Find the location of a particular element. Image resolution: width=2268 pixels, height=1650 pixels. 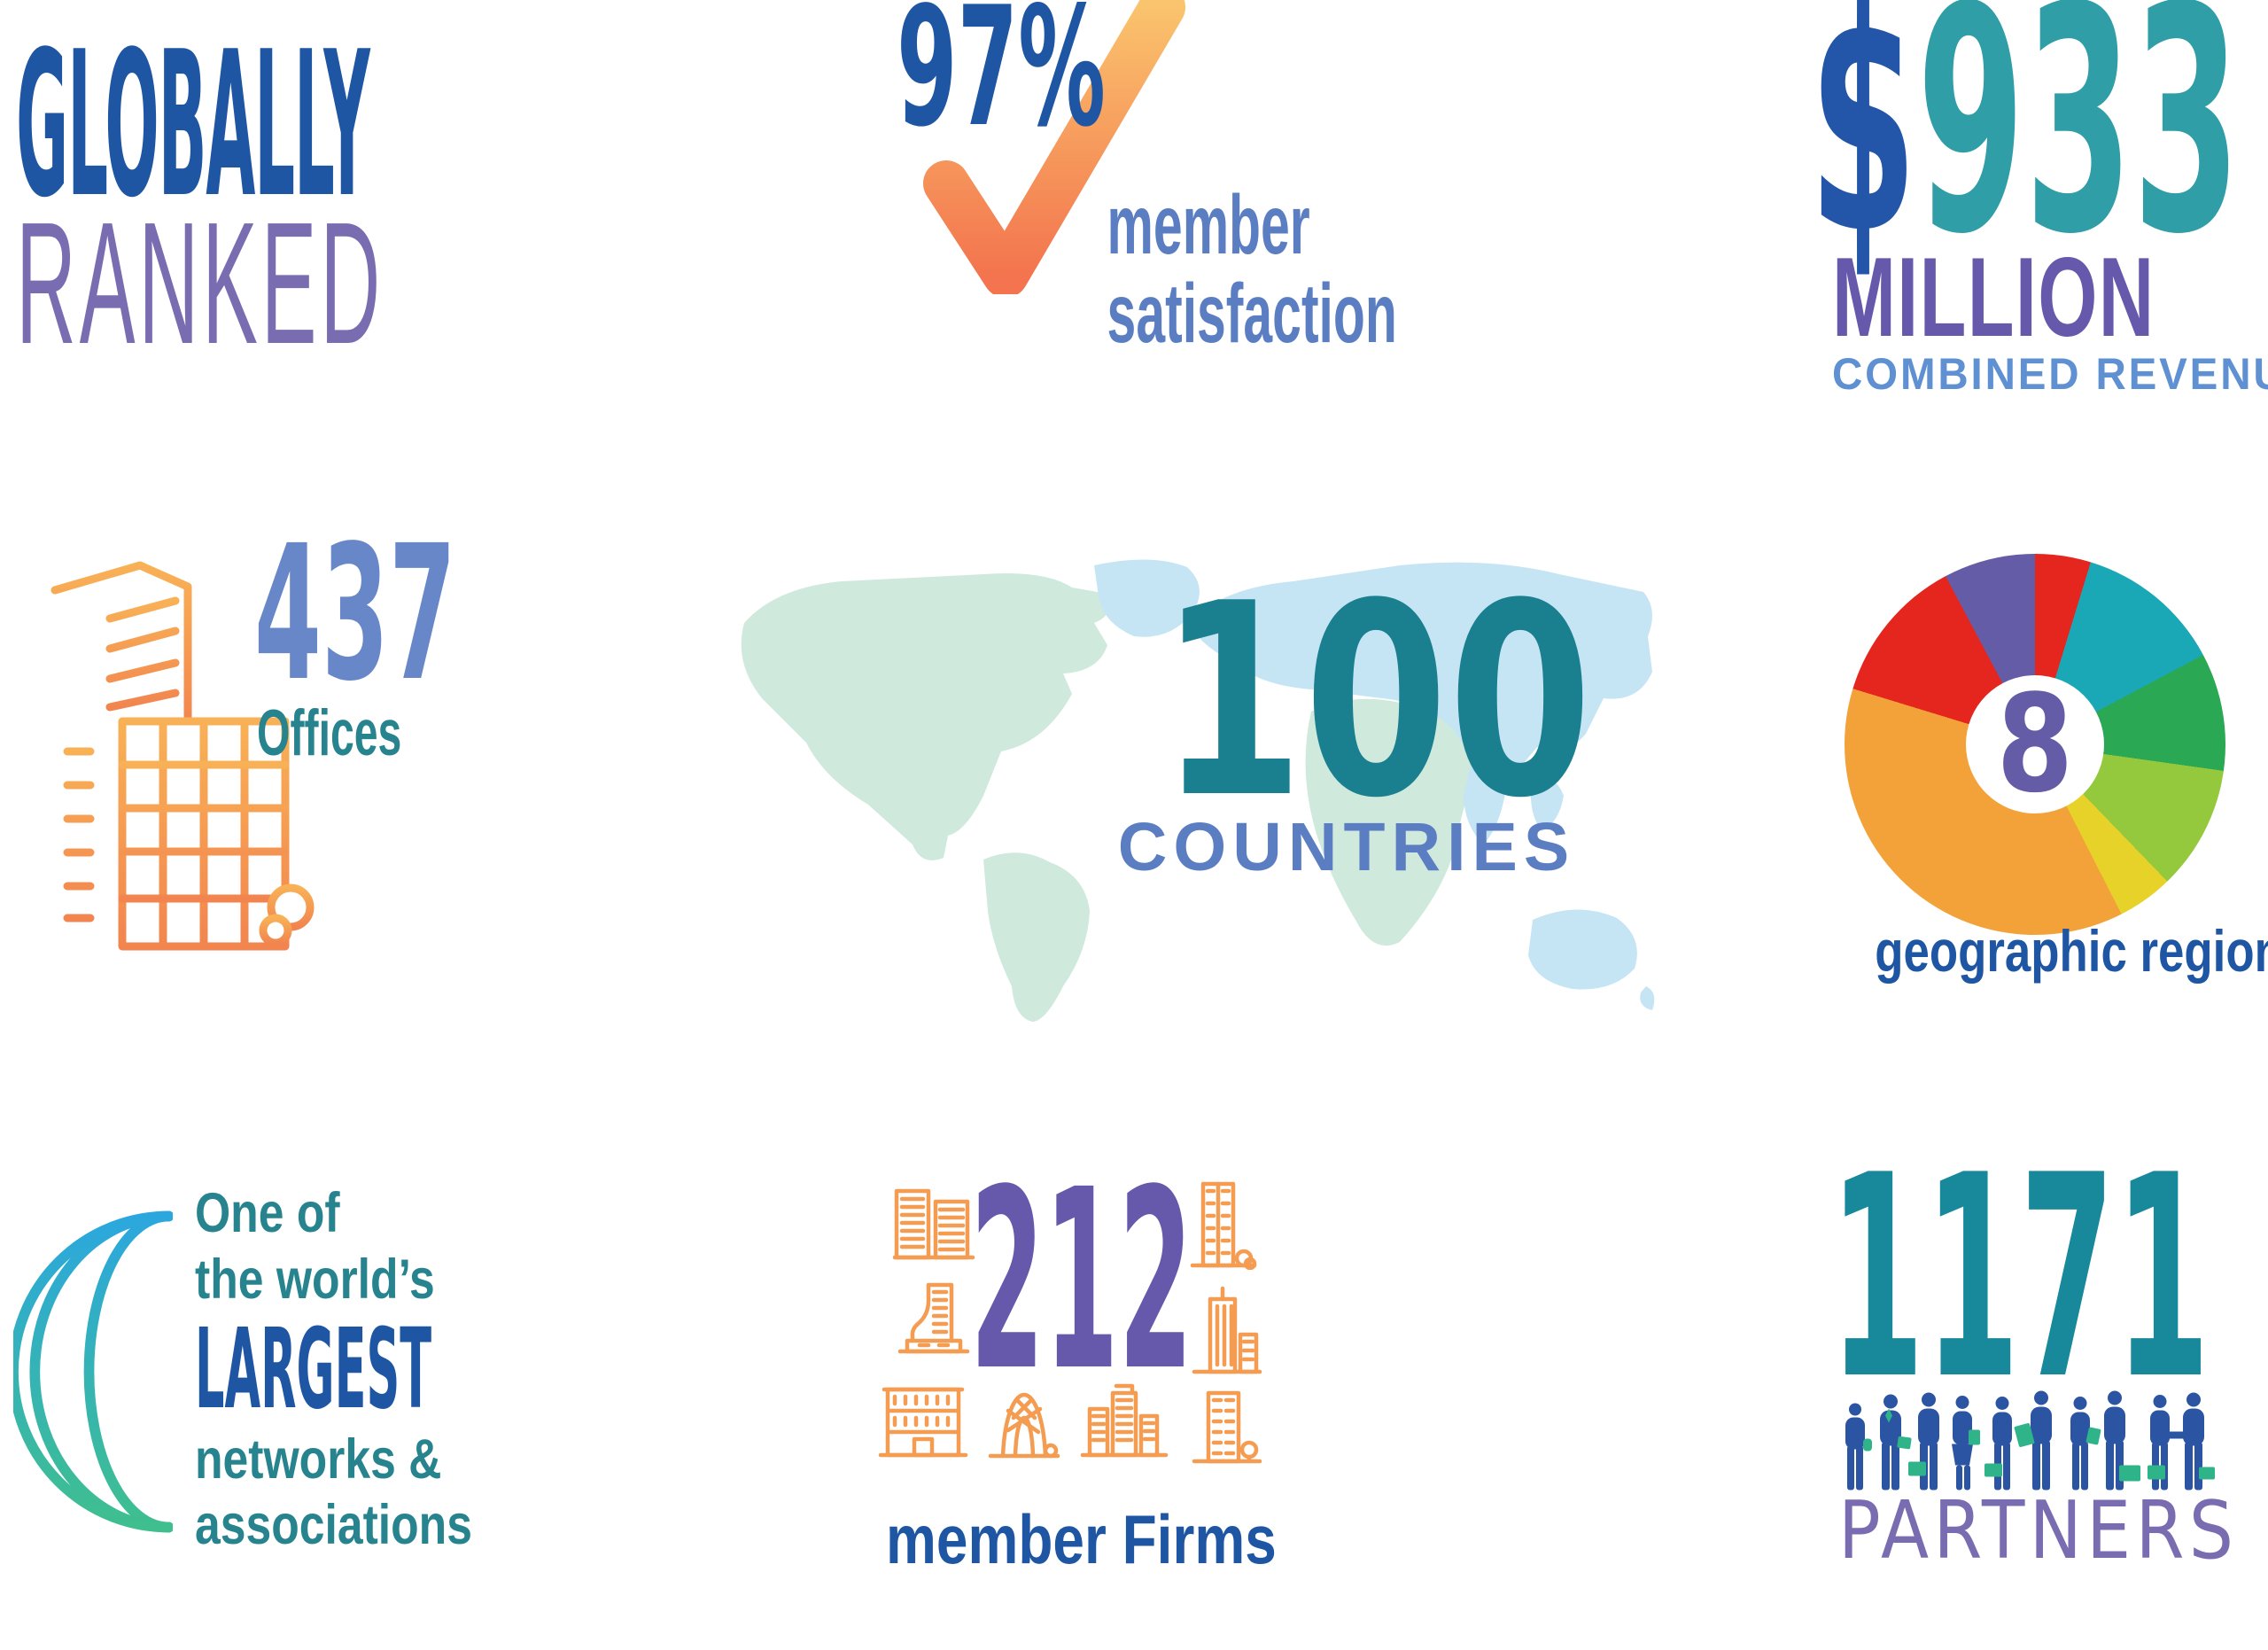

largest-line1: One of is located at coordinates (267, 1213).